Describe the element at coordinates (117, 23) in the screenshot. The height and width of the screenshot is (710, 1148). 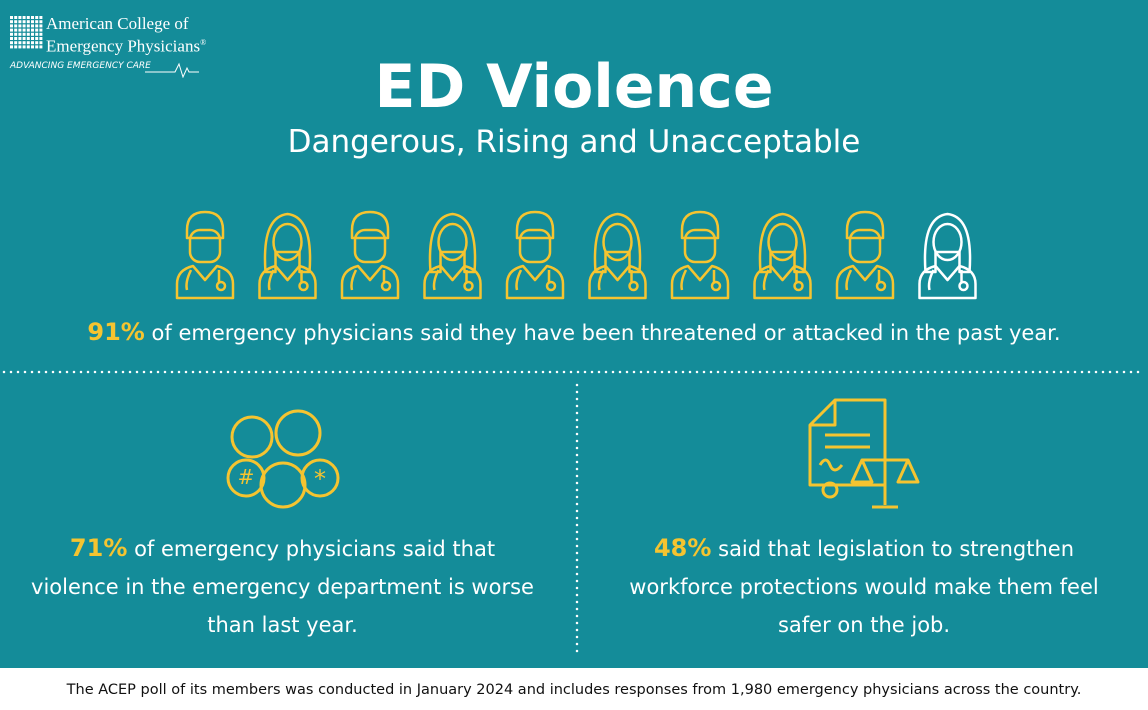
I see `logo-line: American College of` at that location.